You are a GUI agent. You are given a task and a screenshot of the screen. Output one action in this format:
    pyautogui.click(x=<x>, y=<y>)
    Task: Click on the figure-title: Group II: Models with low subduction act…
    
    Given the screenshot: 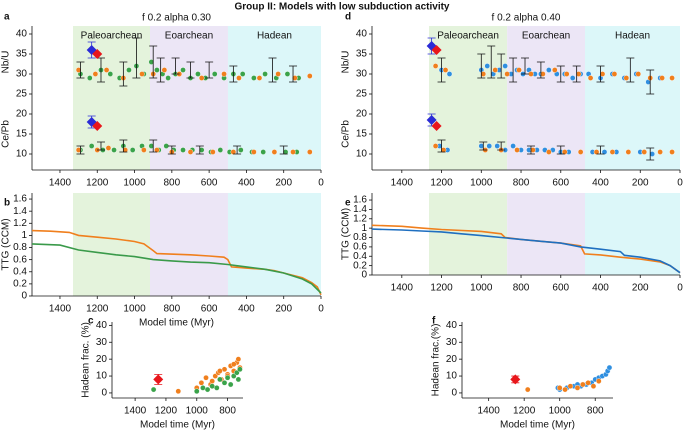 What is the action you would take?
    pyautogui.click(x=341, y=7)
    